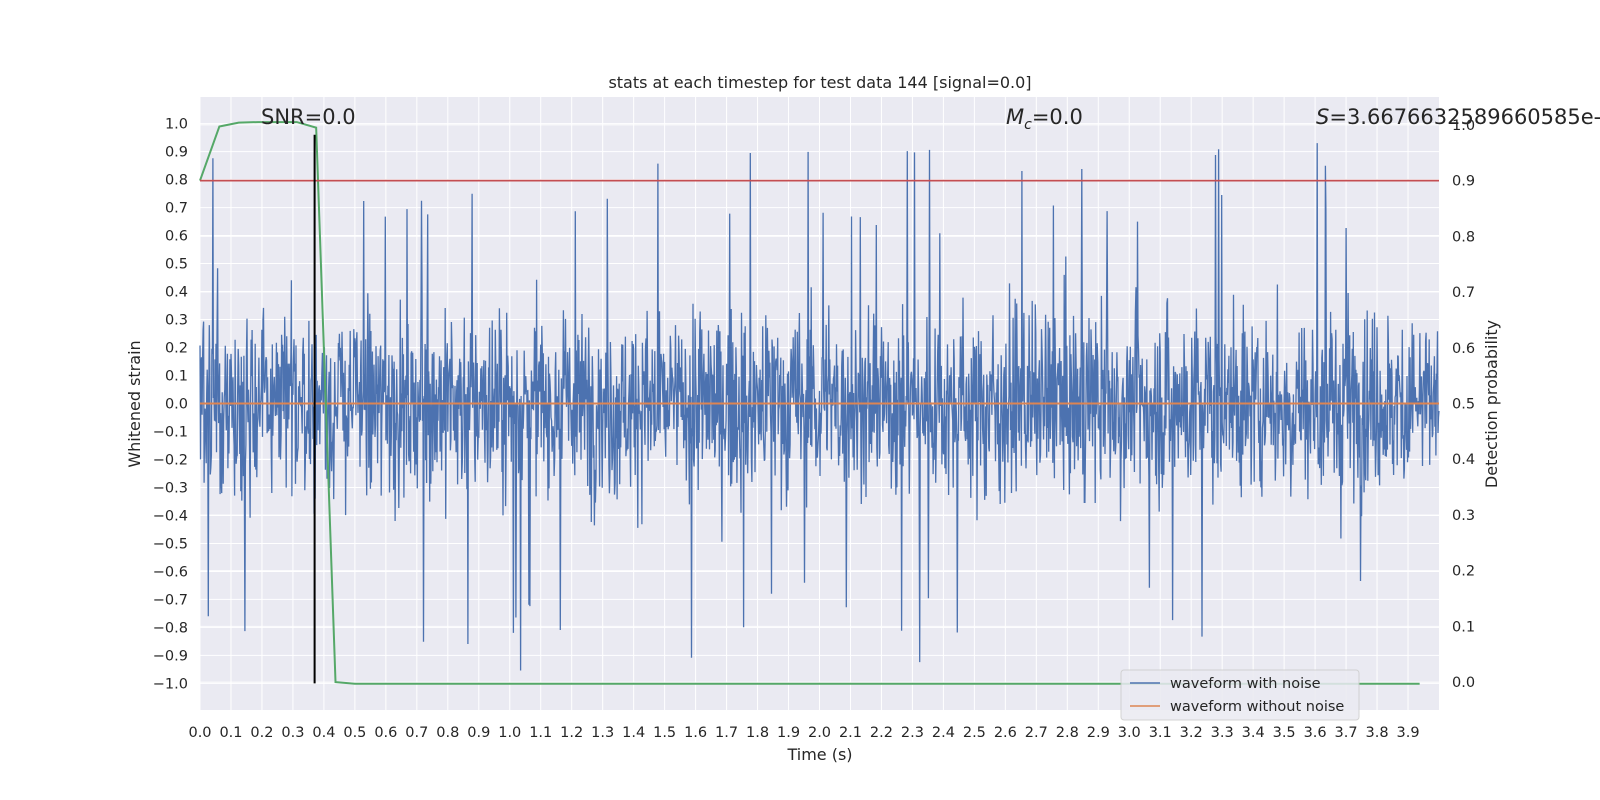  I want to click on x-tick-label: 1.0, so click(509, 733).